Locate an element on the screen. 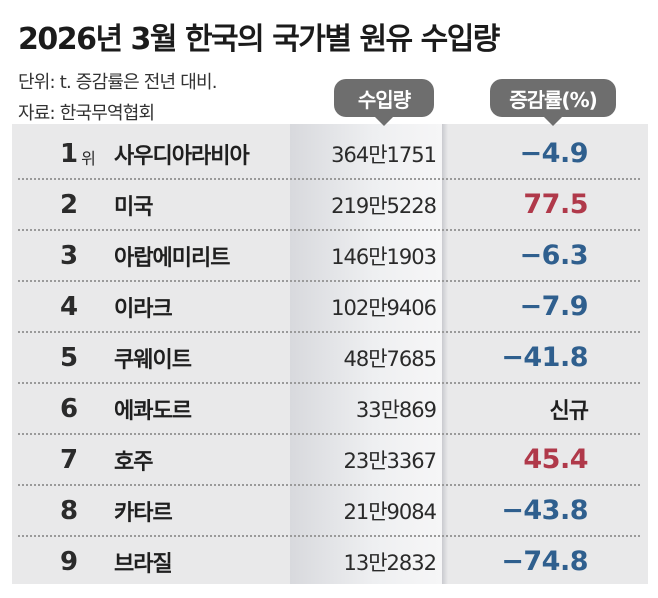 This screenshot has width=658, height=598. growth-cell: −43.8 is located at coordinates (544, 510).